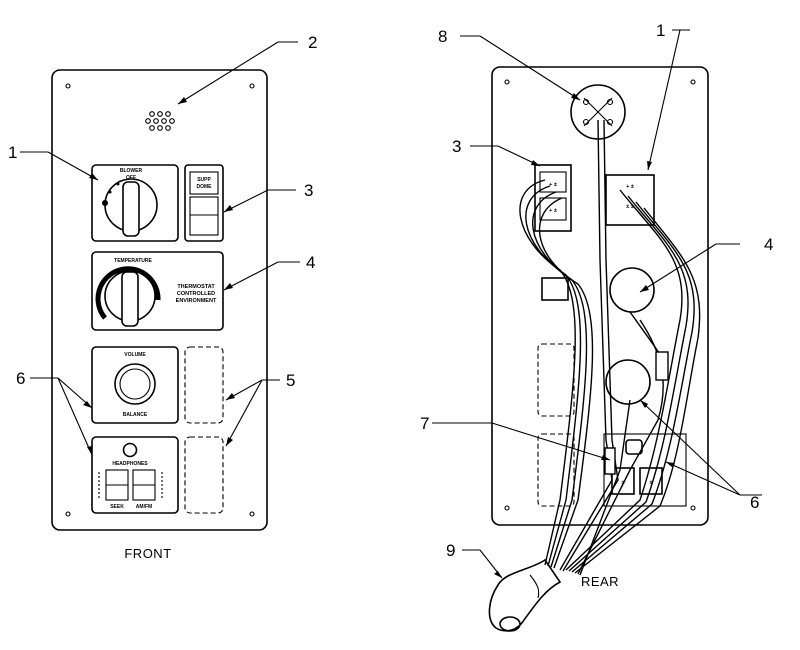 The height and width of the screenshot is (650, 800). What do you see at coordinates (645, 470) in the screenshot?
I see `radio-rear-module: ± ±` at bounding box center [645, 470].